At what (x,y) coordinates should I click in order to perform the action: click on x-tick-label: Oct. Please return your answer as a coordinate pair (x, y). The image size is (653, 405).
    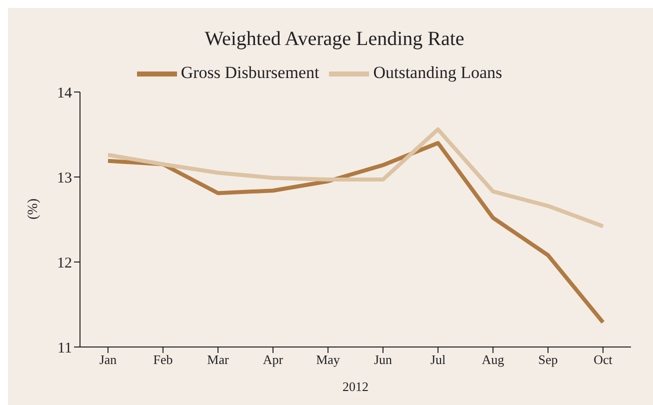
    Looking at the image, I should click on (603, 360).